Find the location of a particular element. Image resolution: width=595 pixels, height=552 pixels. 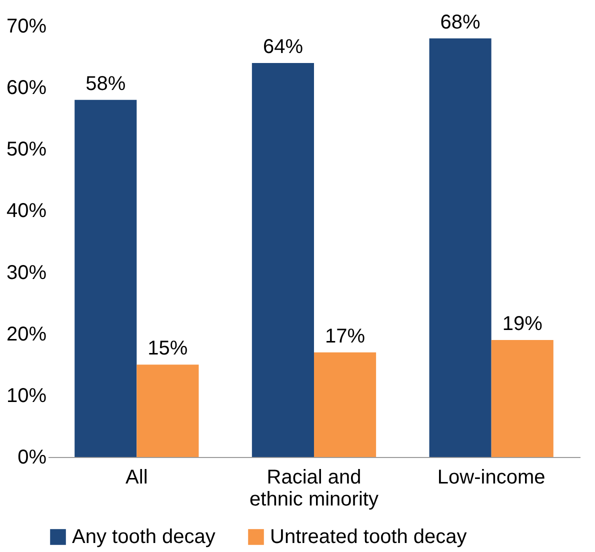

data-label: 68% is located at coordinates (460, 22).